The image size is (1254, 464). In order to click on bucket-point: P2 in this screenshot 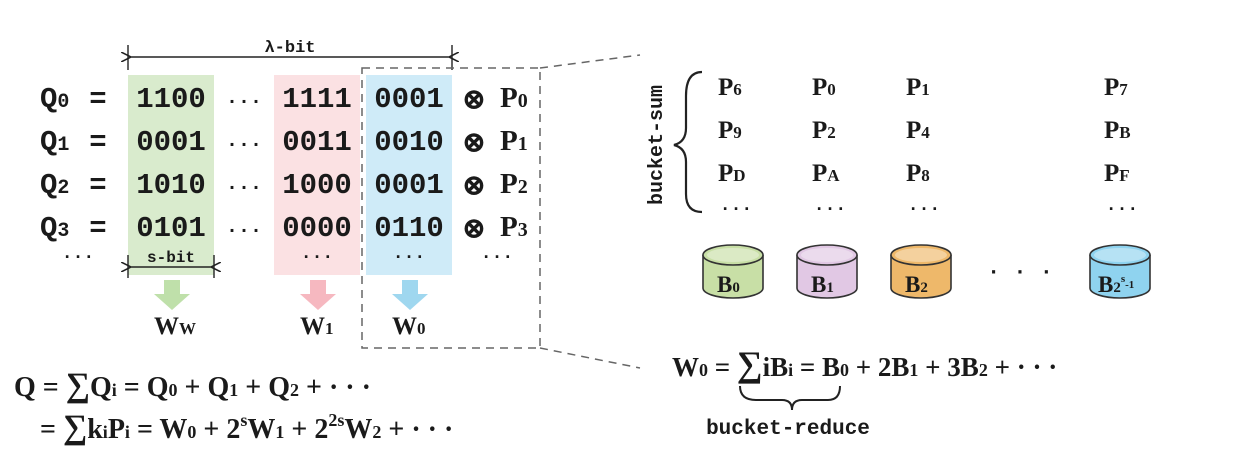, I will do `click(824, 130)`.